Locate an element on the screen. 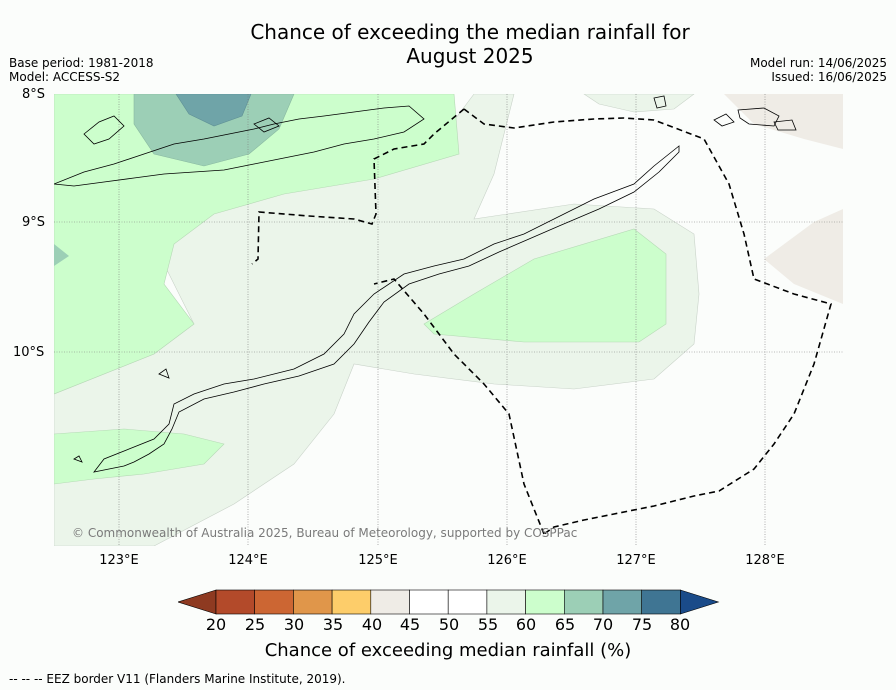  meta-left: Base period: 1981-2018 Model: ACCESS-S2 is located at coordinates (81, 70).